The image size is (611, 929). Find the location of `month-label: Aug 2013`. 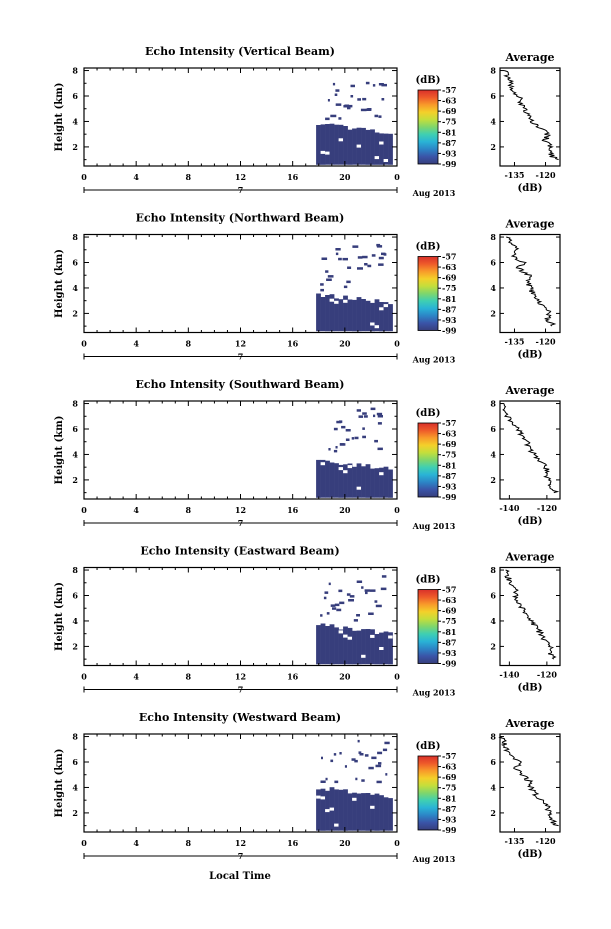

month-label: Aug 2013 is located at coordinates (434, 526).